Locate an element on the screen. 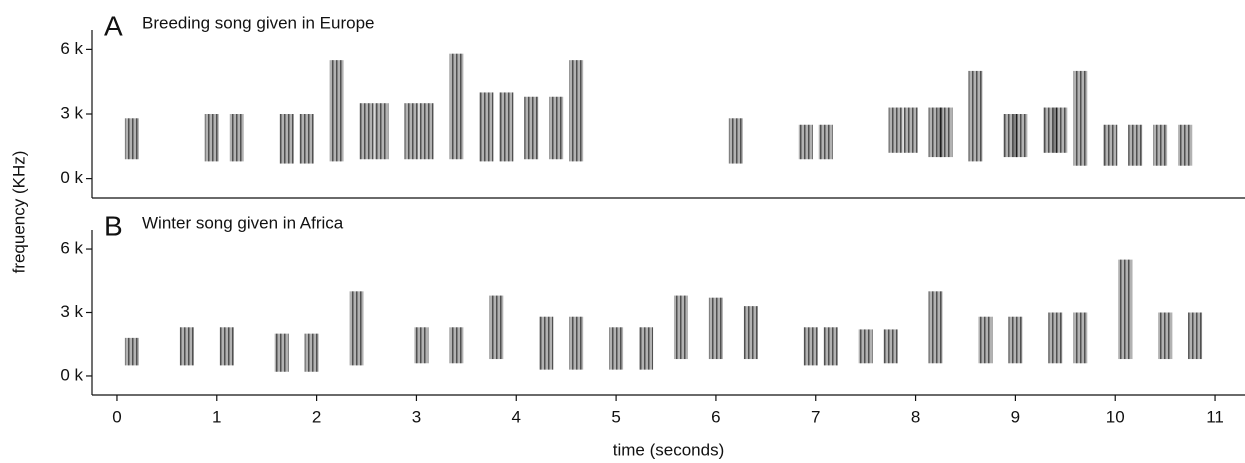 This screenshot has height=463, width=1245. x-tick-label: 1 is located at coordinates (216, 416).